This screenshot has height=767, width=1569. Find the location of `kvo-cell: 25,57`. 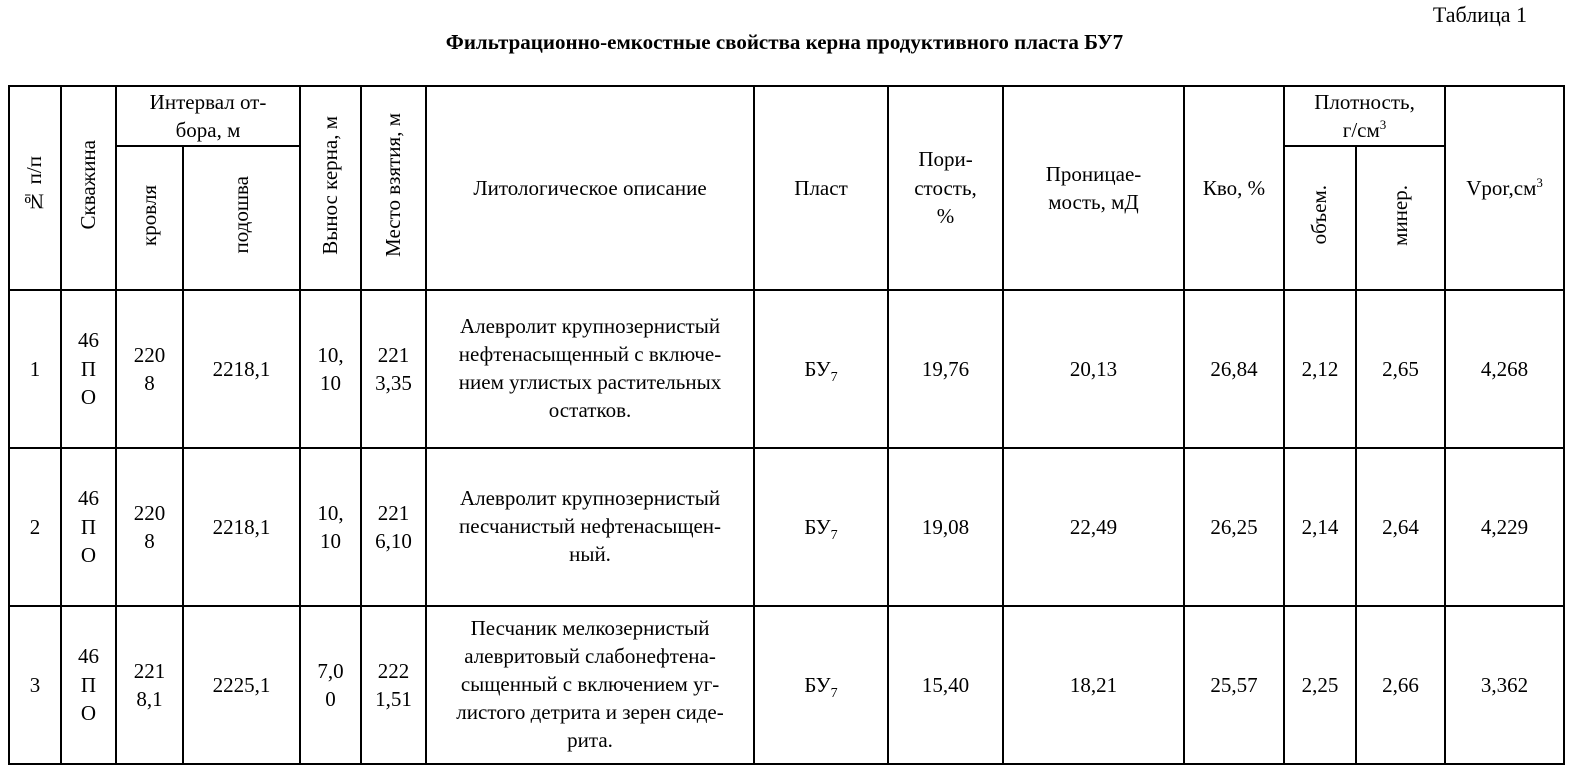

kvo-cell: 25,57 is located at coordinates (1234, 685).